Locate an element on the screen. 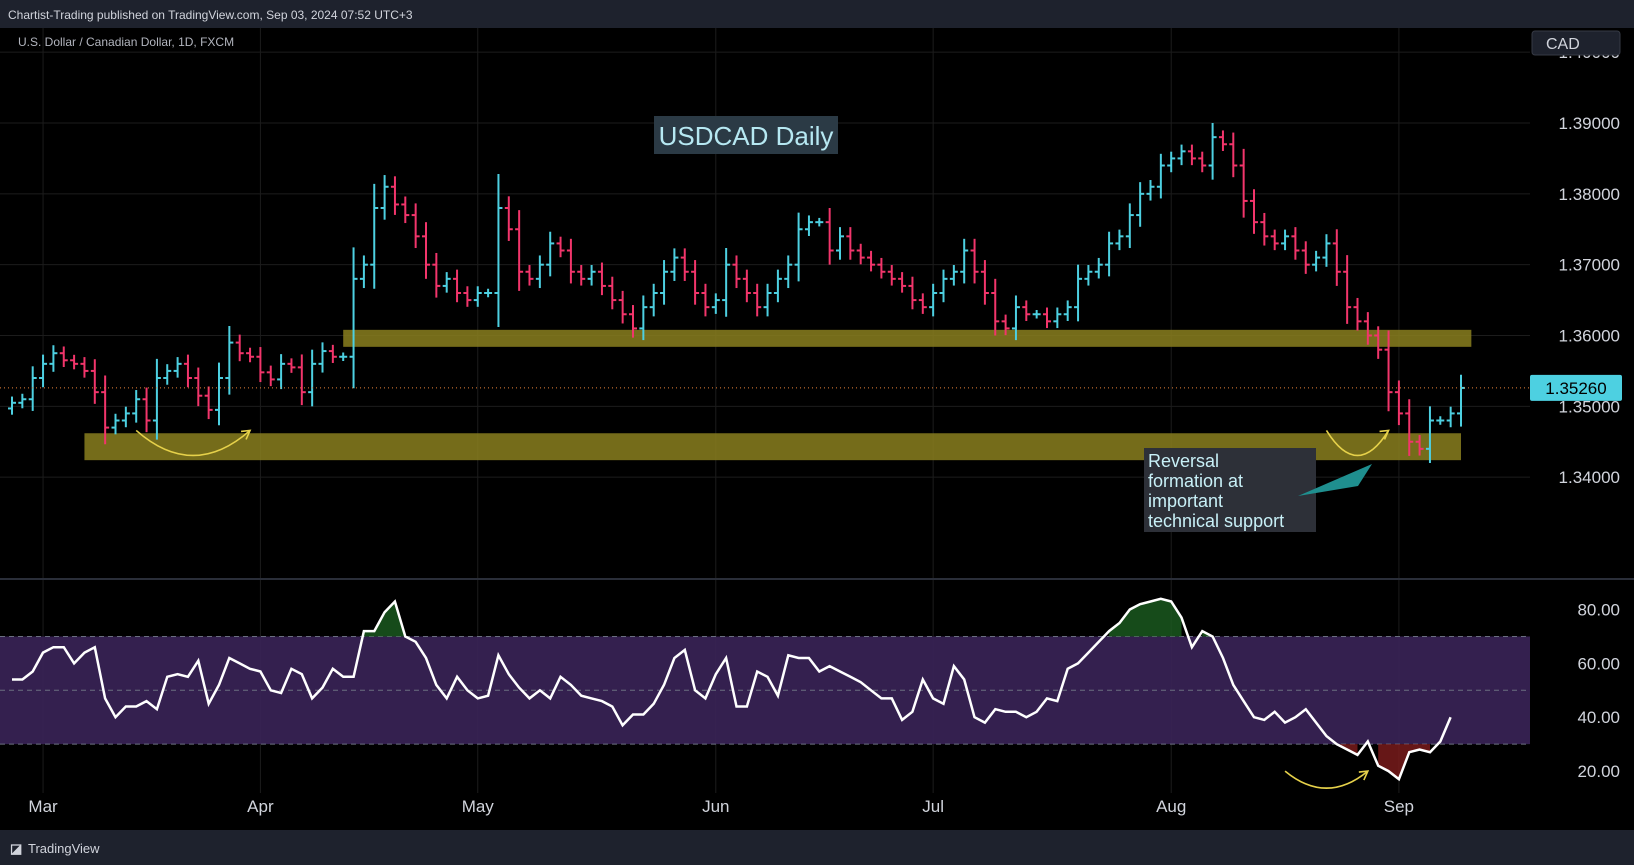 The image size is (1634, 865). annotation-line: Reversal is located at coordinates (1183, 461).